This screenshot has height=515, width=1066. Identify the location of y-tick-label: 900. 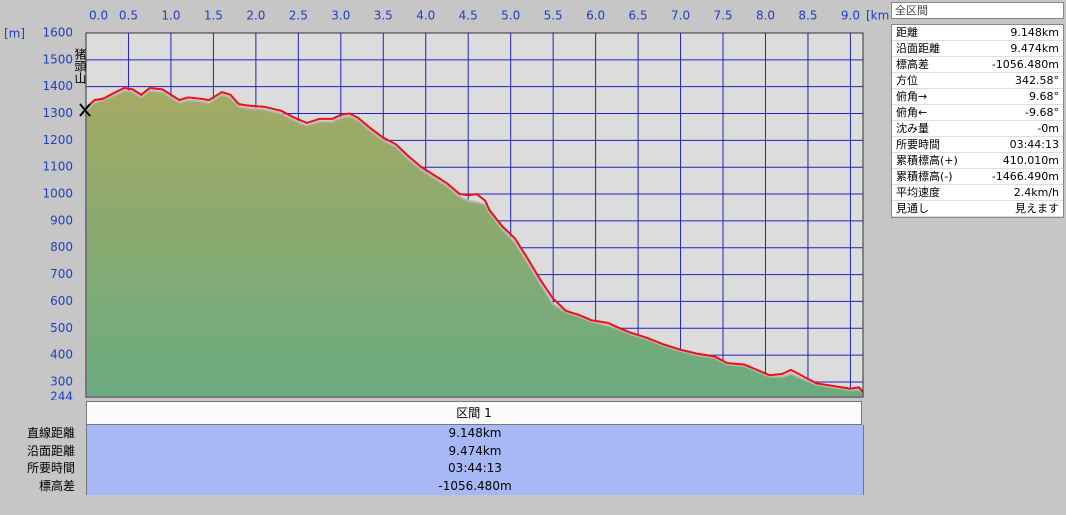
(61, 220).